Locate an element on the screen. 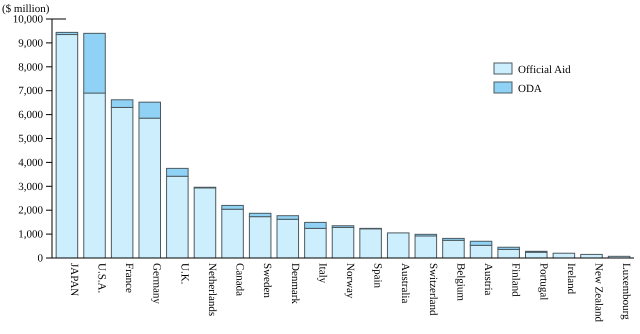 This screenshot has width=640, height=334. x-tick-label: Sweden is located at coordinates (267, 280).